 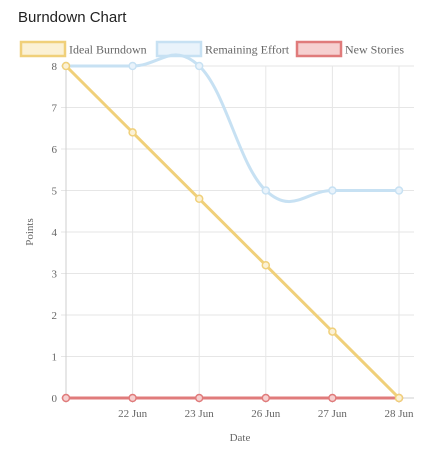 I want to click on legend-label-ideal-burndown: Ideal Burndown, so click(x=108, y=50).